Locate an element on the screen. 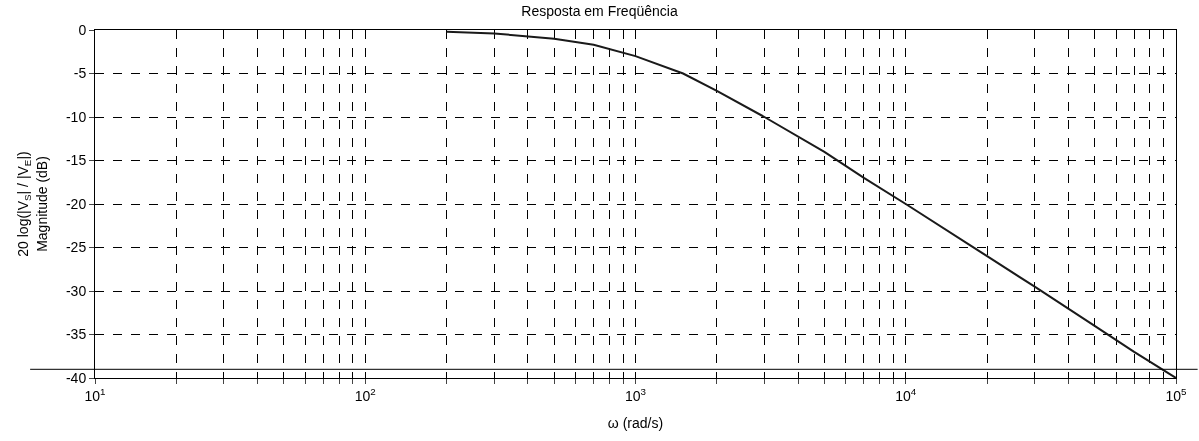 The height and width of the screenshot is (441, 1199). x-tick-label: 10$^{1}$ is located at coordinates (95, 394).